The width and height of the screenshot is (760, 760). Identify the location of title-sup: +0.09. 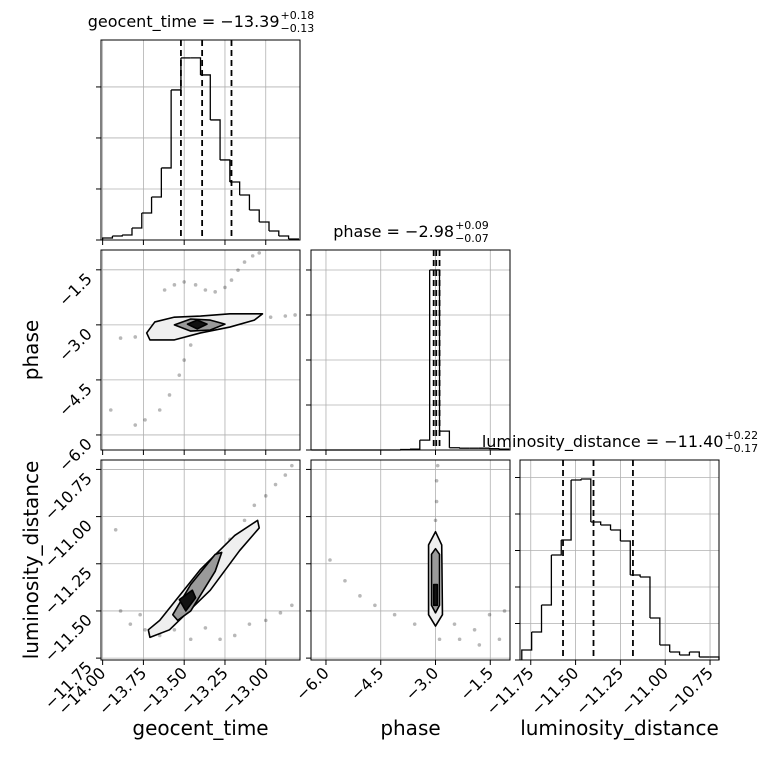
(472, 225).